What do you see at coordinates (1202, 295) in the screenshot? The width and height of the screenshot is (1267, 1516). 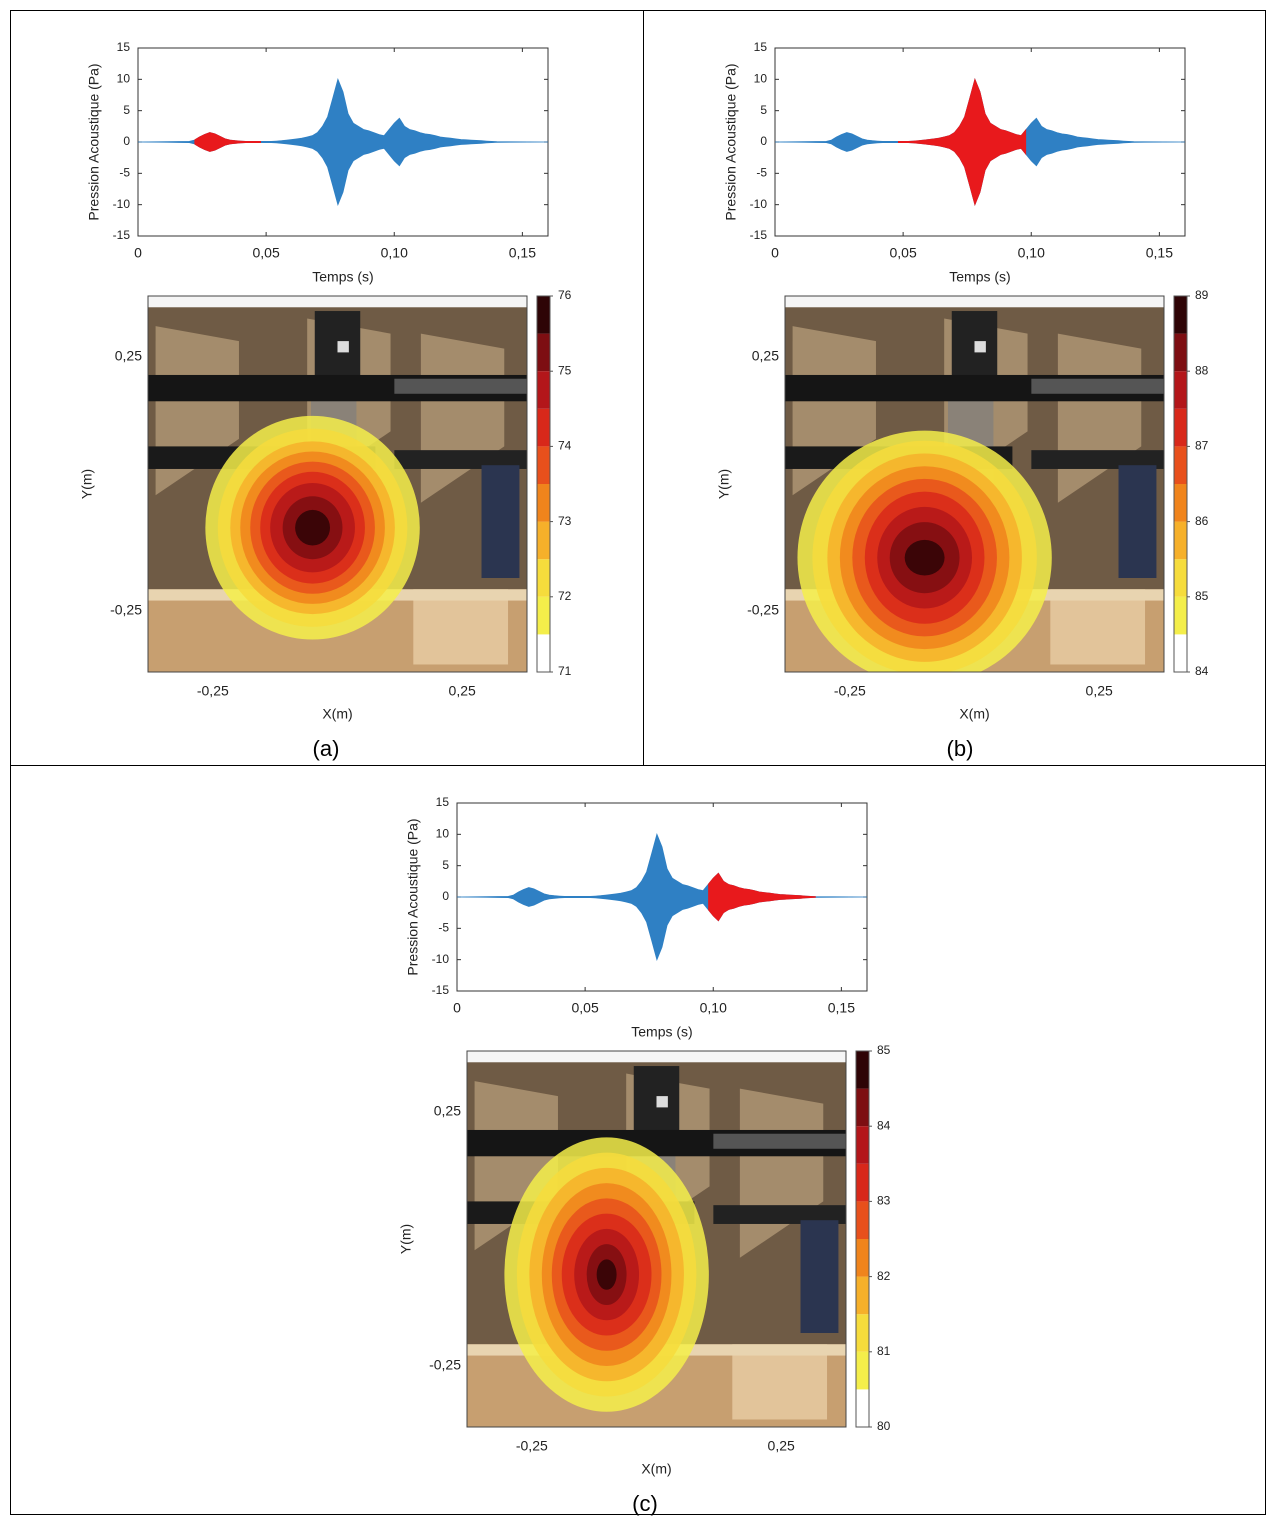 I see `colorbar-tick-label: 89` at bounding box center [1202, 295].